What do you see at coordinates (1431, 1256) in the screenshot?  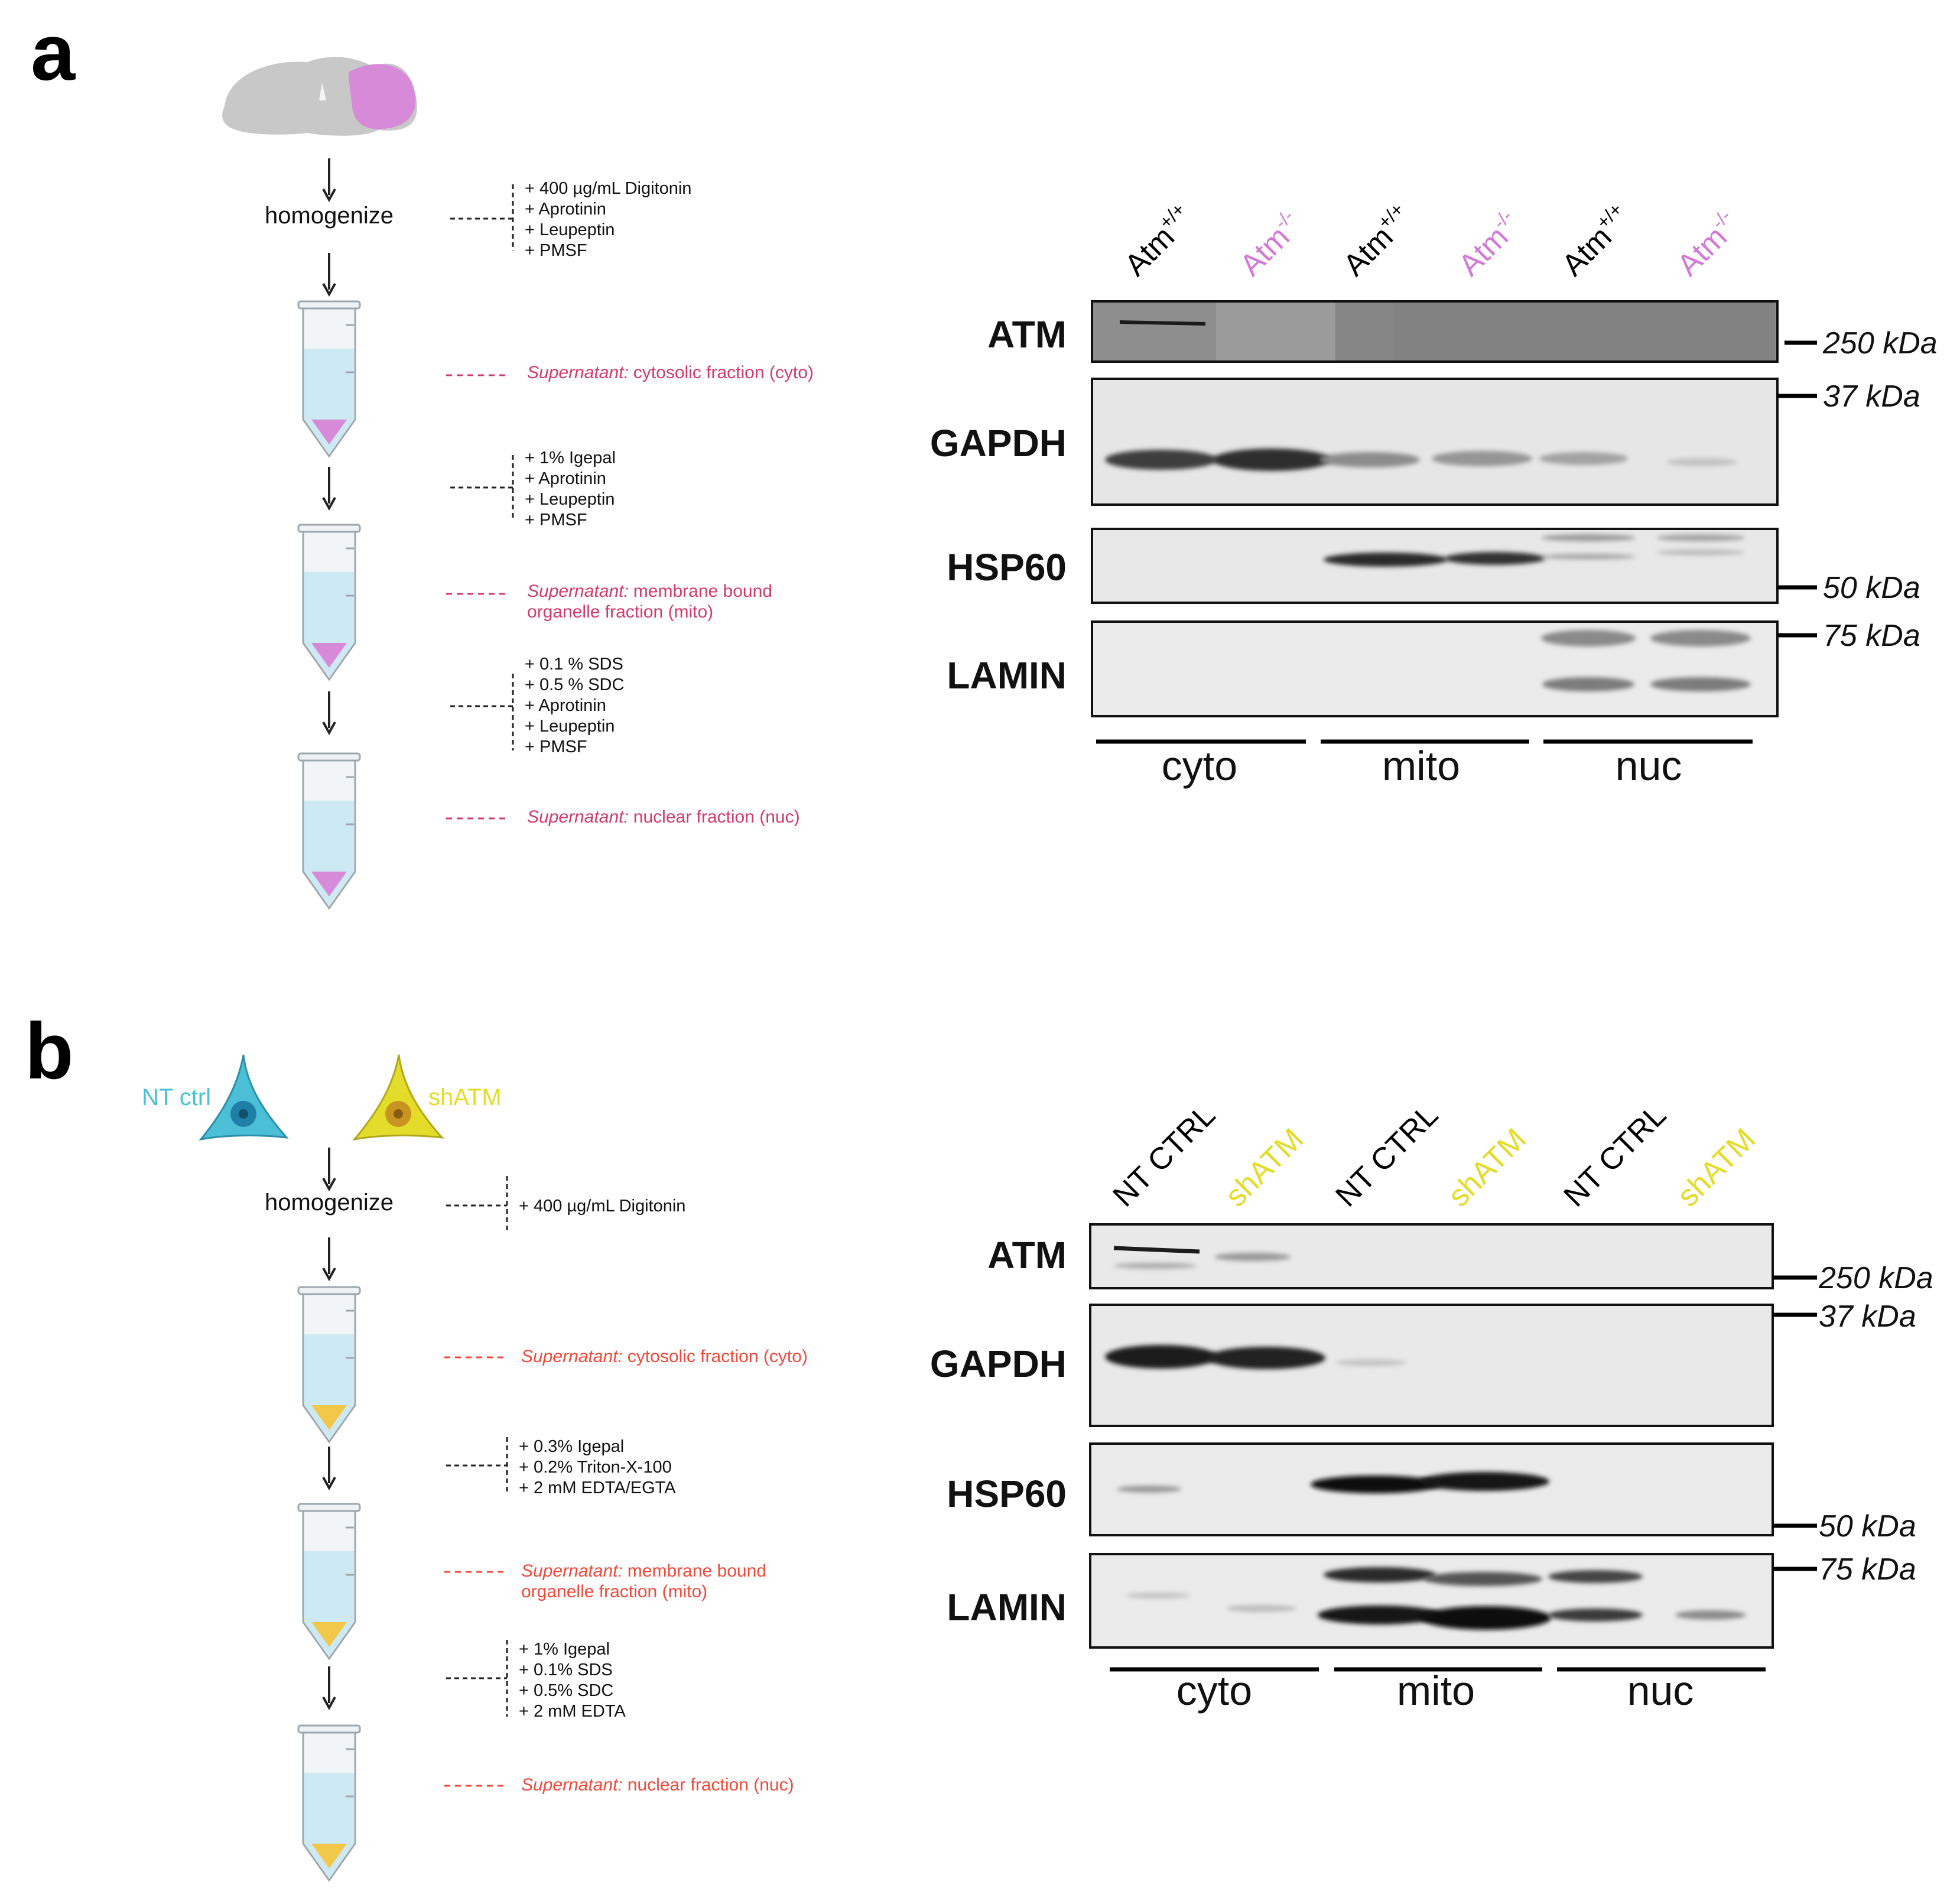 I see `blot-atm-b` at bounding box center [1431, 1256].